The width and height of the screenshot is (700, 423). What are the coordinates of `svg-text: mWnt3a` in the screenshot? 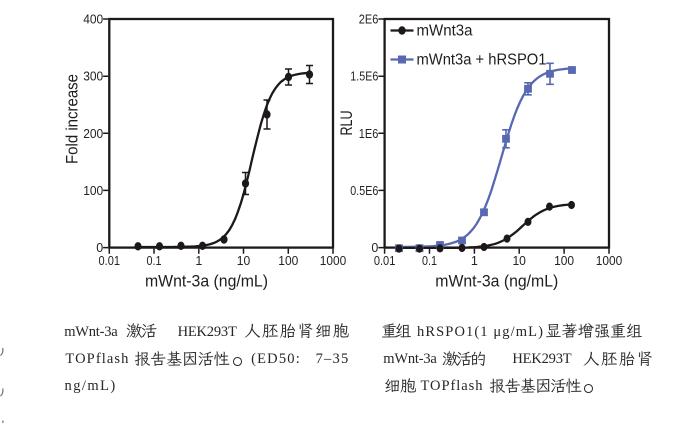 It's located at (445, 31).